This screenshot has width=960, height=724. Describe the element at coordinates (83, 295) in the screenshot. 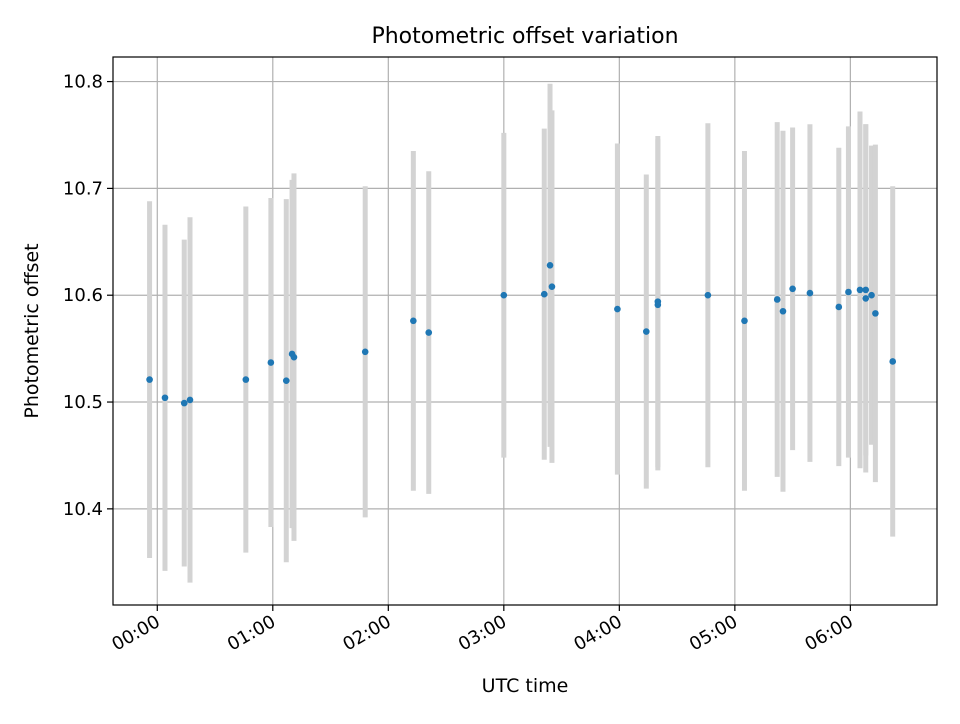

I see `y-tick-label: 10.6` at that location.